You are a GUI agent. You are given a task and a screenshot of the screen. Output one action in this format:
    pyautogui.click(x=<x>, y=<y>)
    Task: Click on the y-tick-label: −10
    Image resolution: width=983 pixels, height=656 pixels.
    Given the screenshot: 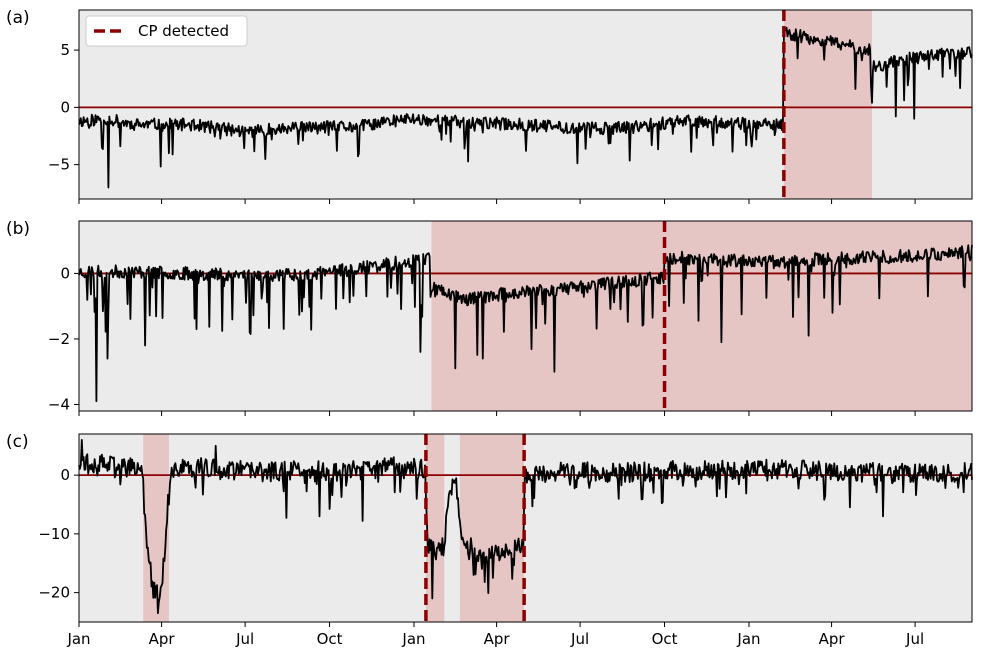 What is the action you would take?
    pyautogui.click(x=54, y=534)
    